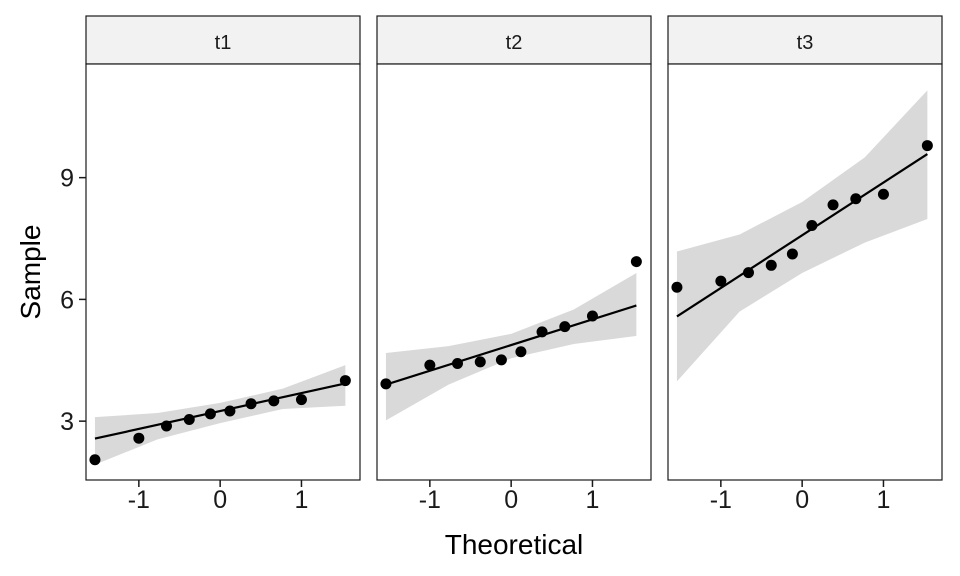 The width and height of the screenshot is (960, 576). What do you see at coordinates (67, 300) in the screenshot?
I see `y-tick-label: 6` at bounding box center [67, 300].